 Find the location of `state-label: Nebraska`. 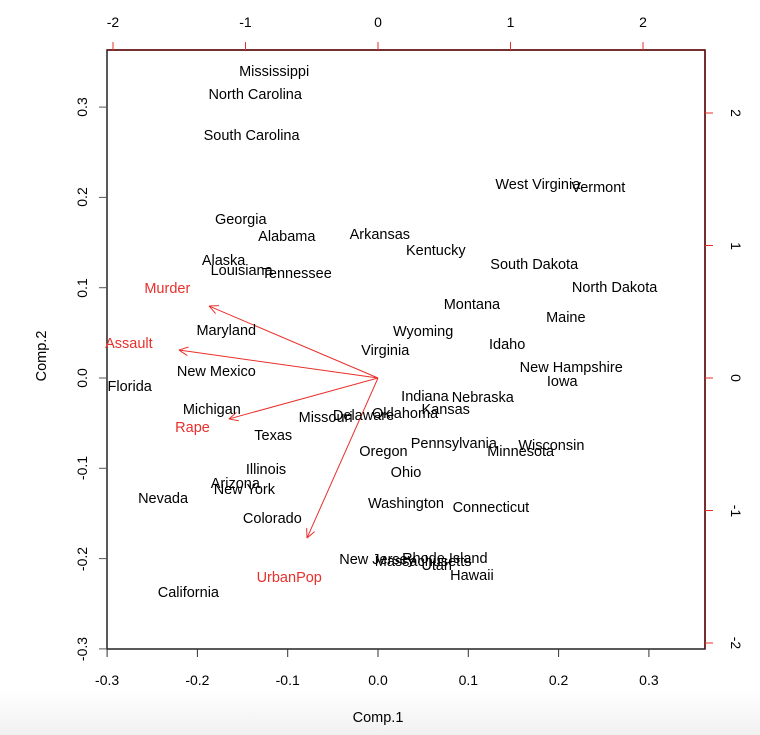

state-label: Nebraska is located at coordinates (482, 397).